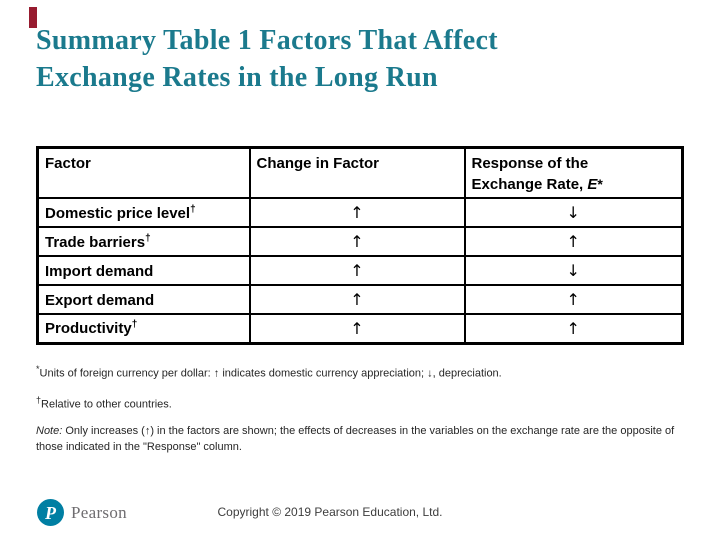 The width and height of the screenshot is (720, 540). I want to click on footnote-relative: †Relative to other countries., so click(361, 402).